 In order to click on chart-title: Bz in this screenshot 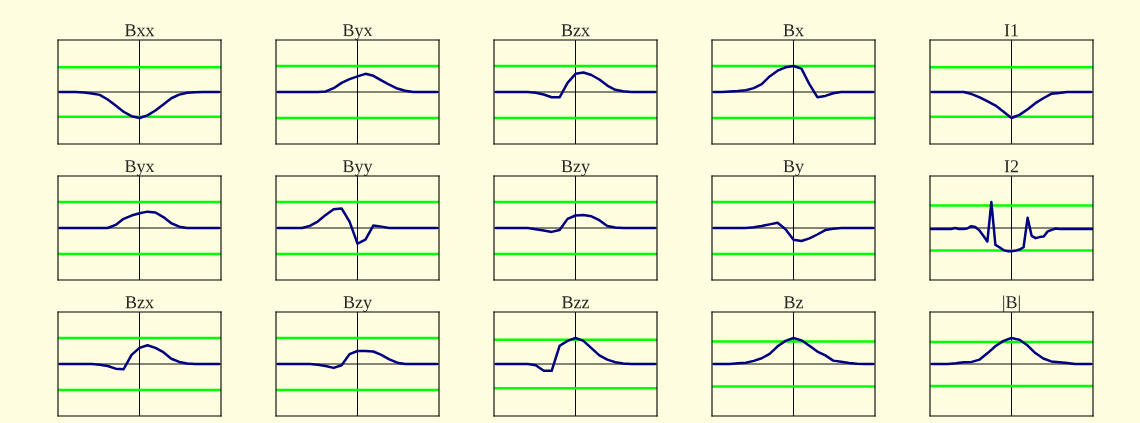, I will do `click(793, 302)`.